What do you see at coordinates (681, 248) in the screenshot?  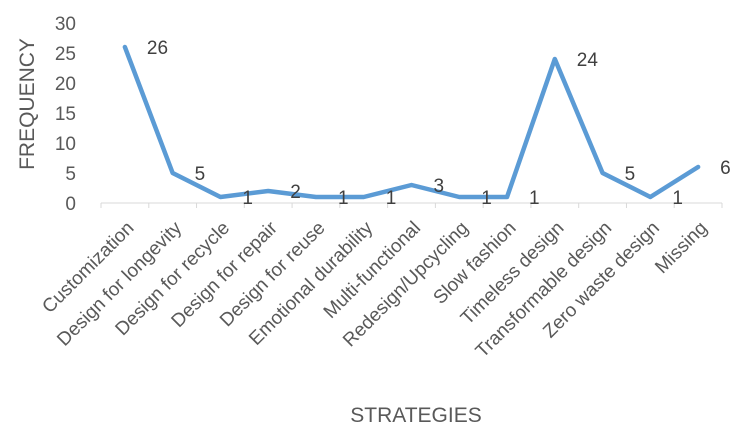 I see `x-category-label: Missing` at bounding box center [681, 248].